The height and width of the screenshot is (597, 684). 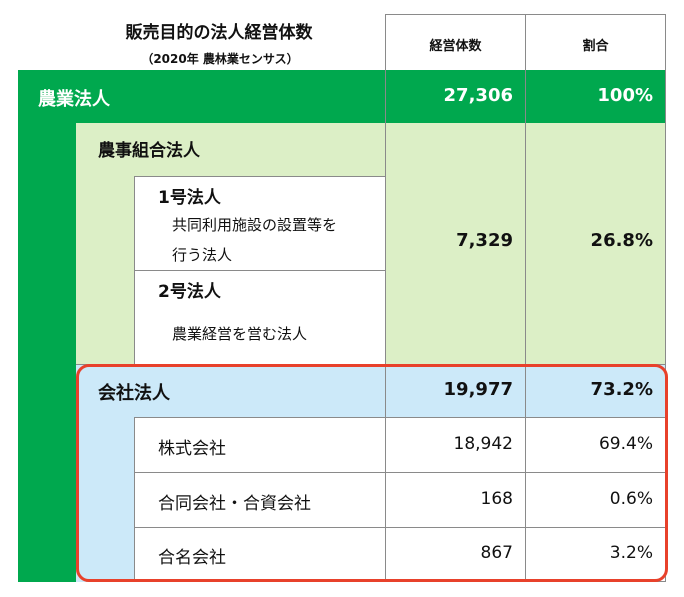 I want to click on go1-desc-line2: 行う法人, so click(x=202, y=255).